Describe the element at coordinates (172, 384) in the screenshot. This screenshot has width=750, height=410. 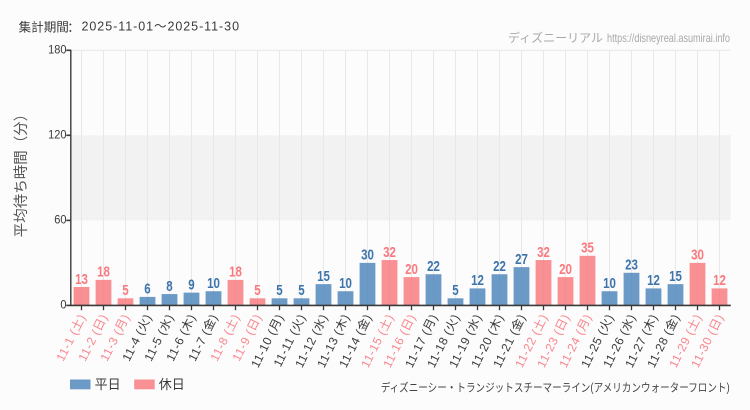
I see `svg-text: 休日` at that location.